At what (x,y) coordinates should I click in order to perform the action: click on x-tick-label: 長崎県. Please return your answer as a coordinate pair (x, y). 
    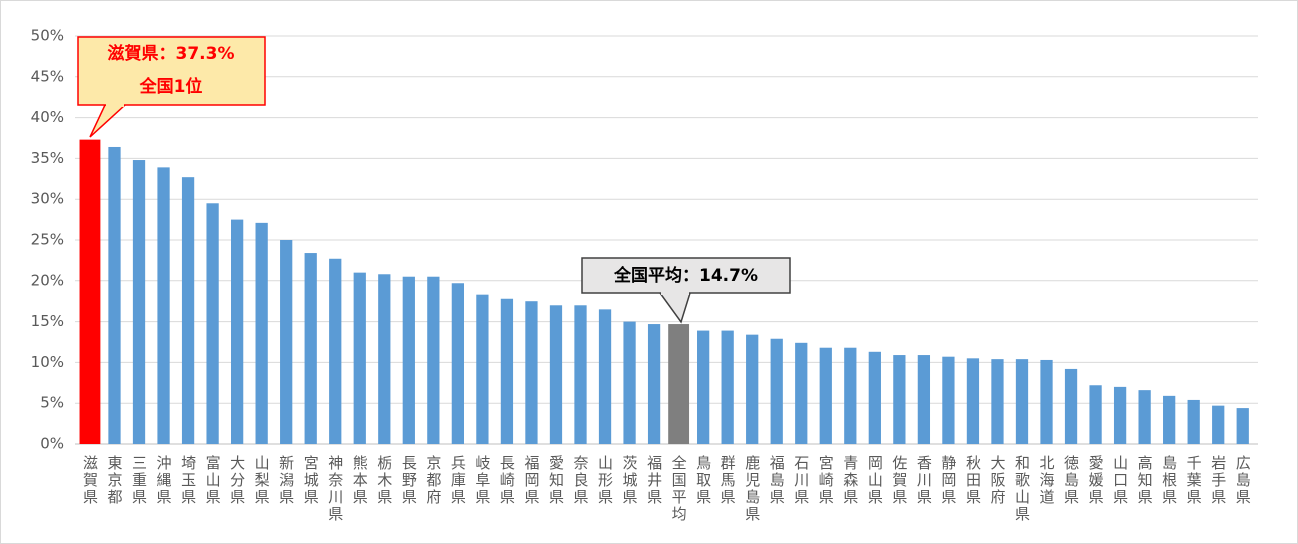
    Looking at the image, I should click on (507, 480).